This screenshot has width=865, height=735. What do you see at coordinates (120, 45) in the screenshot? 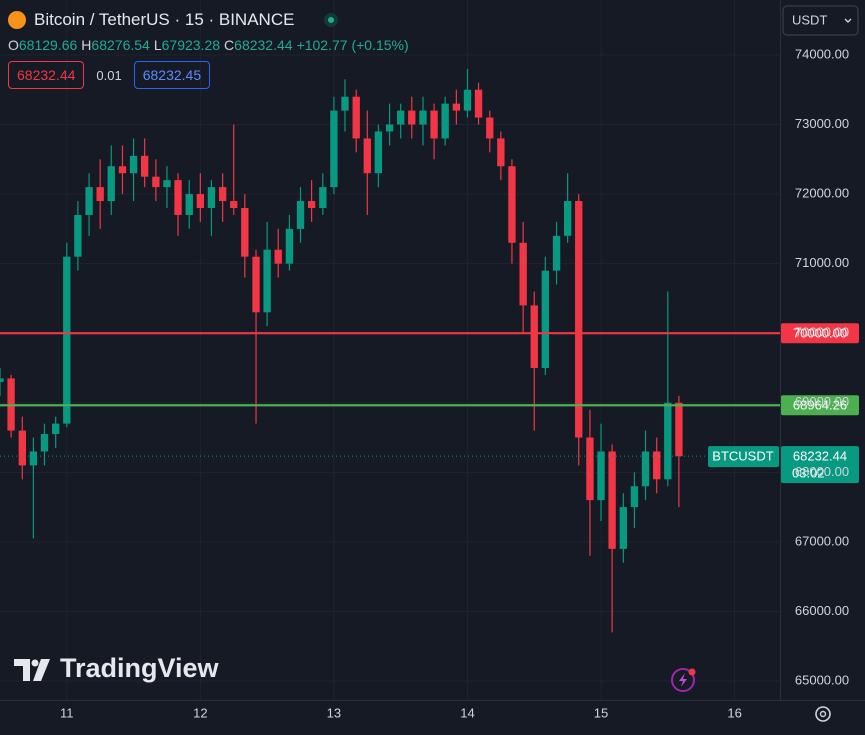
I see `ohlc-value: 68276.54` at bounding box center [120, 45].